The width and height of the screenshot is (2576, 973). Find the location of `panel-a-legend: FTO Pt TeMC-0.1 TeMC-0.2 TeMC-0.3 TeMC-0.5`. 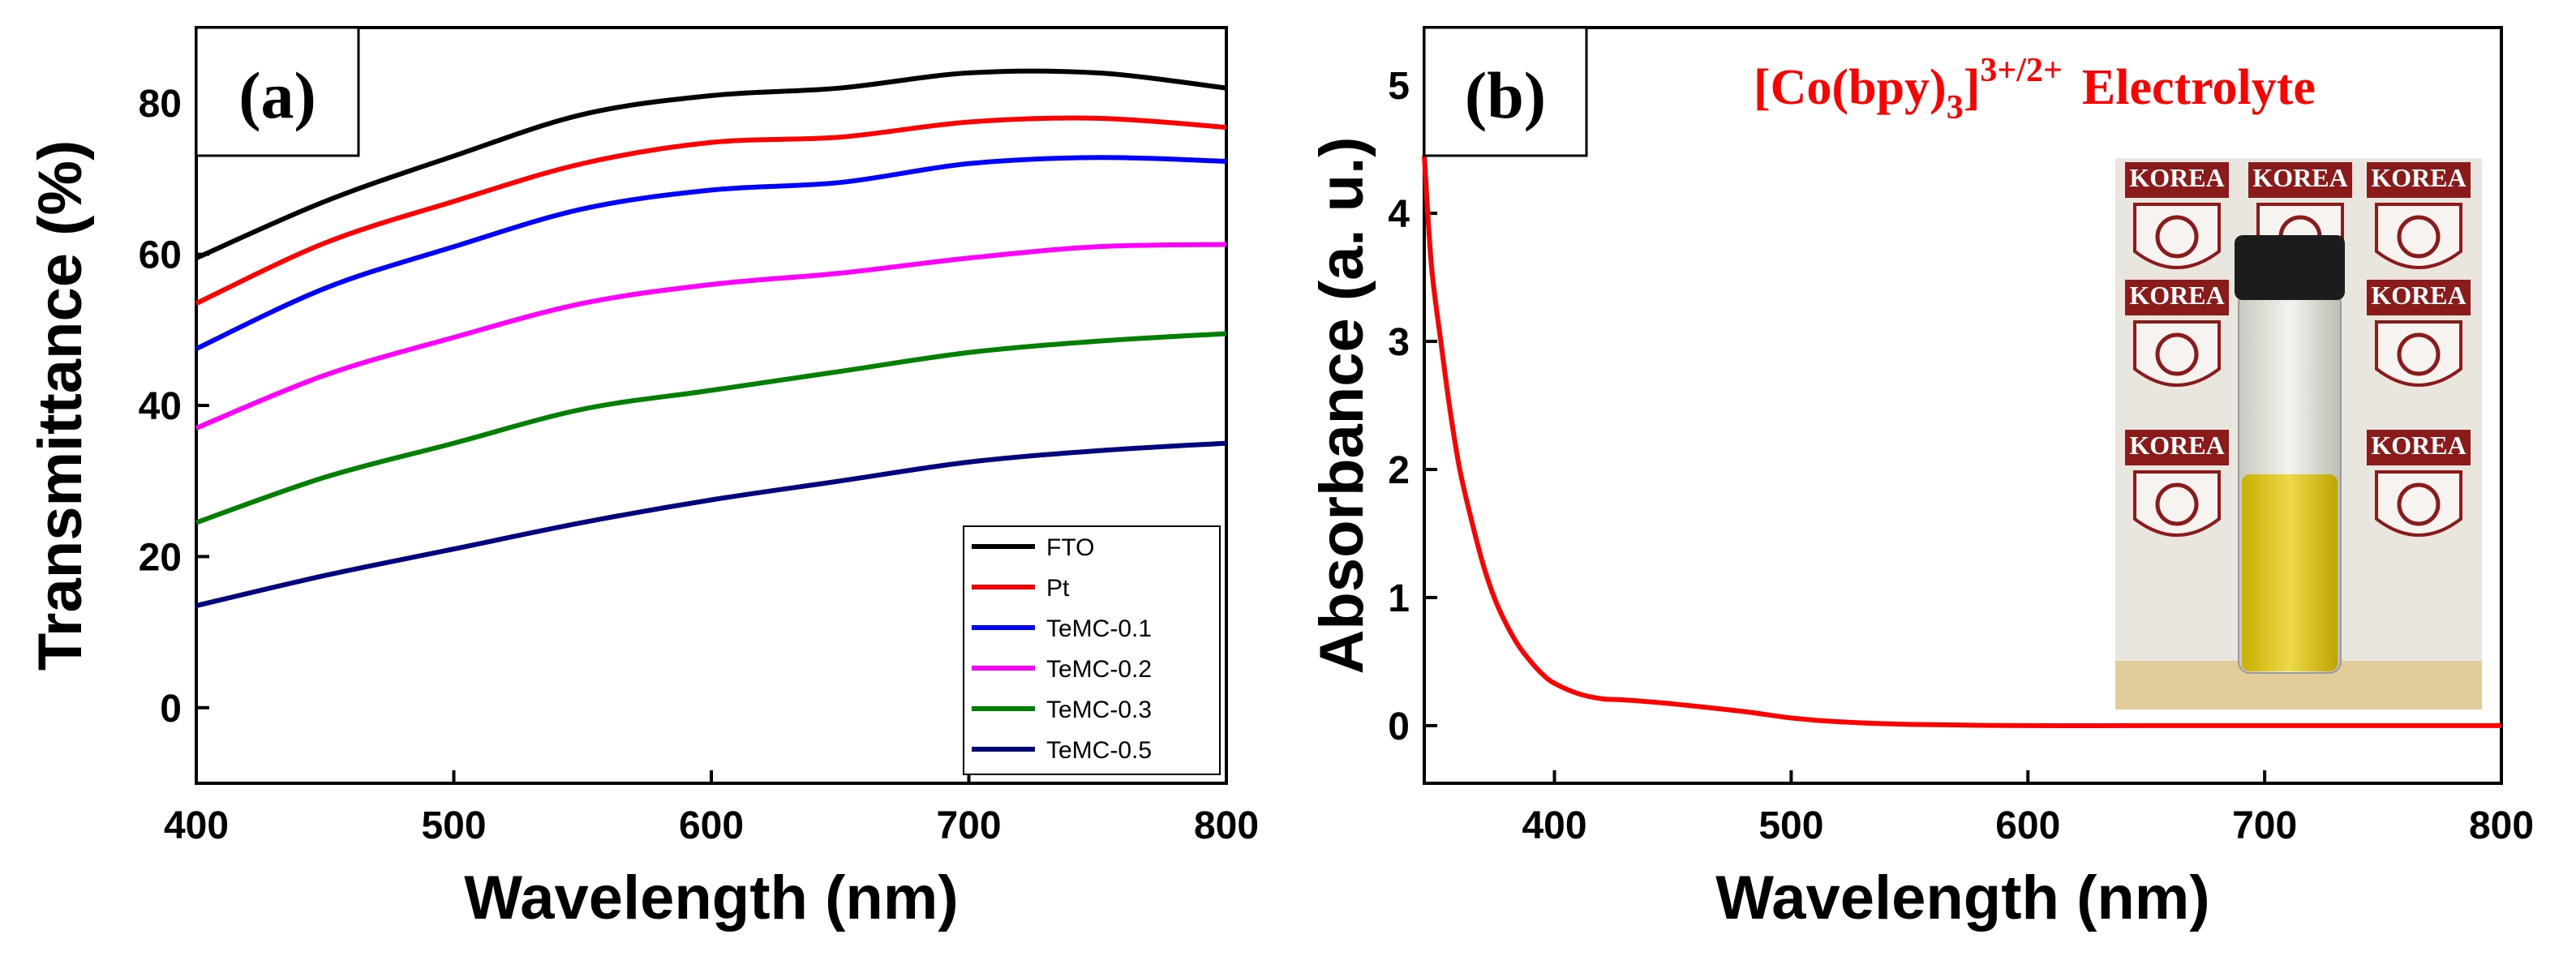

panel-a-legend: FTO Pt TeMC-0.1 TeMC-0.2 TeMC-0.3 TeMC-0.5 is located at coordinates (1092, 650).